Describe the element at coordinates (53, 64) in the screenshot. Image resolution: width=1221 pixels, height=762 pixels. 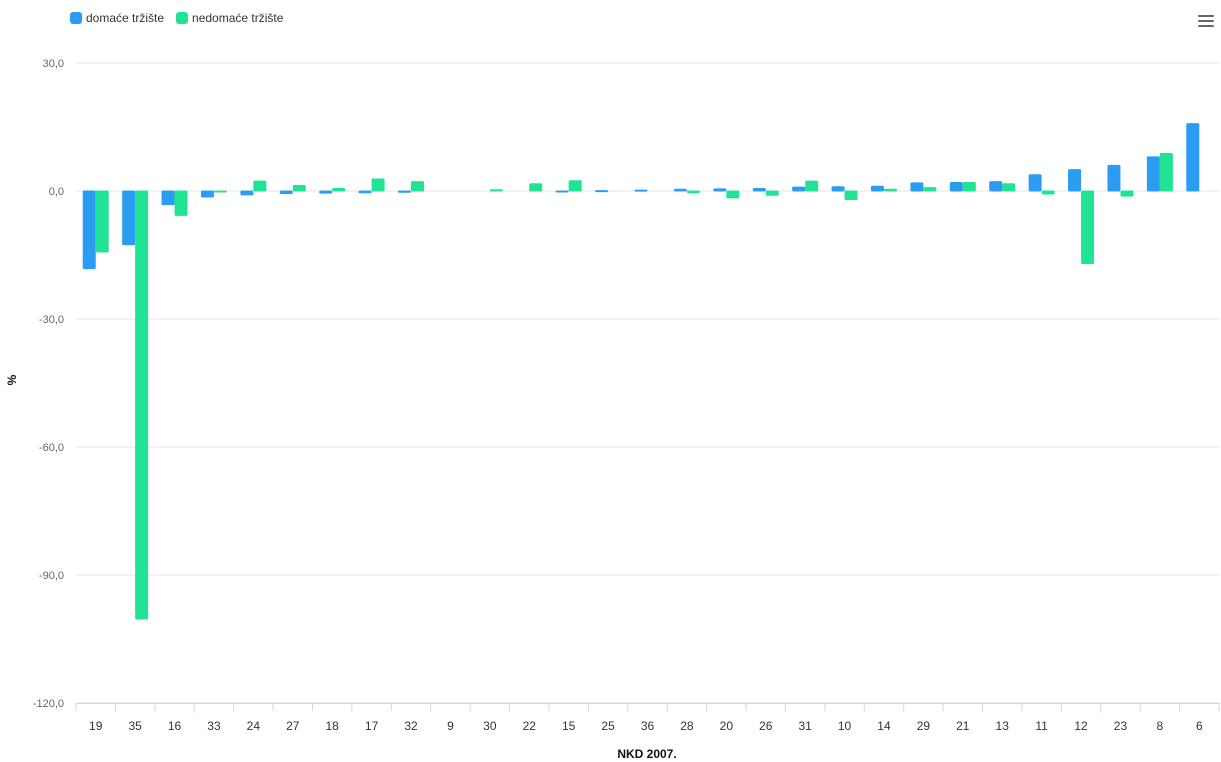
I see `y-tick-label: 30,0` at that location.